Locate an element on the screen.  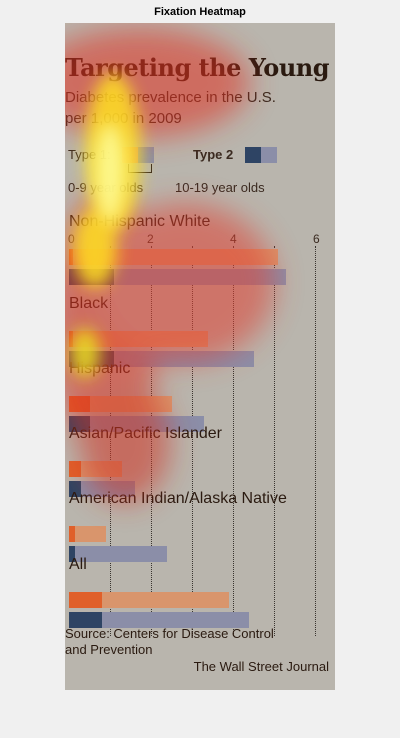
legend-type1-young-swatch is located at coordinates (130, 155).